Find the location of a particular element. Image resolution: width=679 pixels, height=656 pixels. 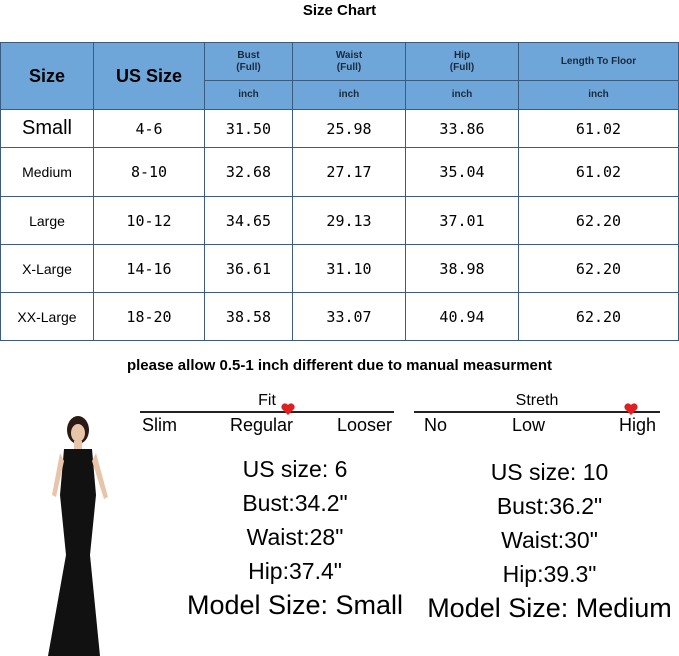

table-cell: 18-20 is located at coordinates (149, 316).